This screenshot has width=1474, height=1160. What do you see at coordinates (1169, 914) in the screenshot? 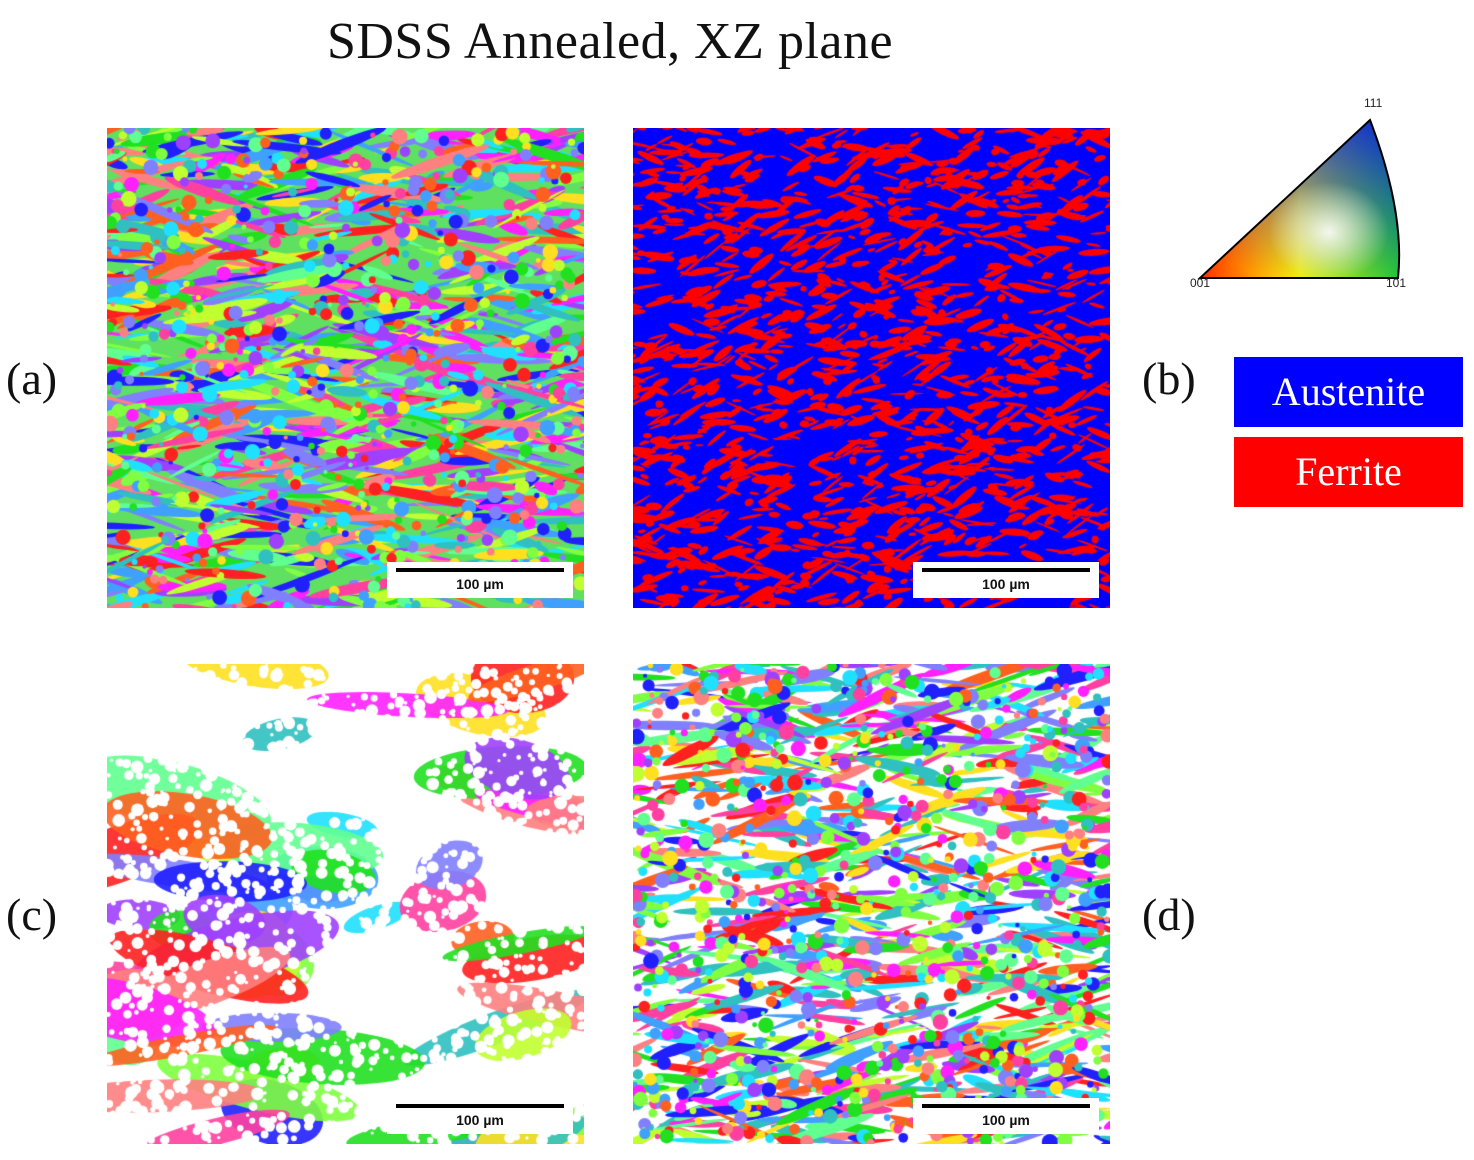
I see `panel-label-d: (d)` at bounding box center [1169, 914].